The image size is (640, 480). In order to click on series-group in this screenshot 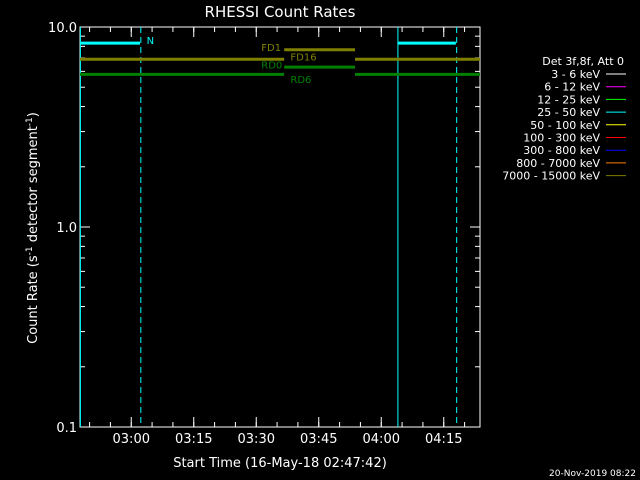, I will do `click(280, 58)`.